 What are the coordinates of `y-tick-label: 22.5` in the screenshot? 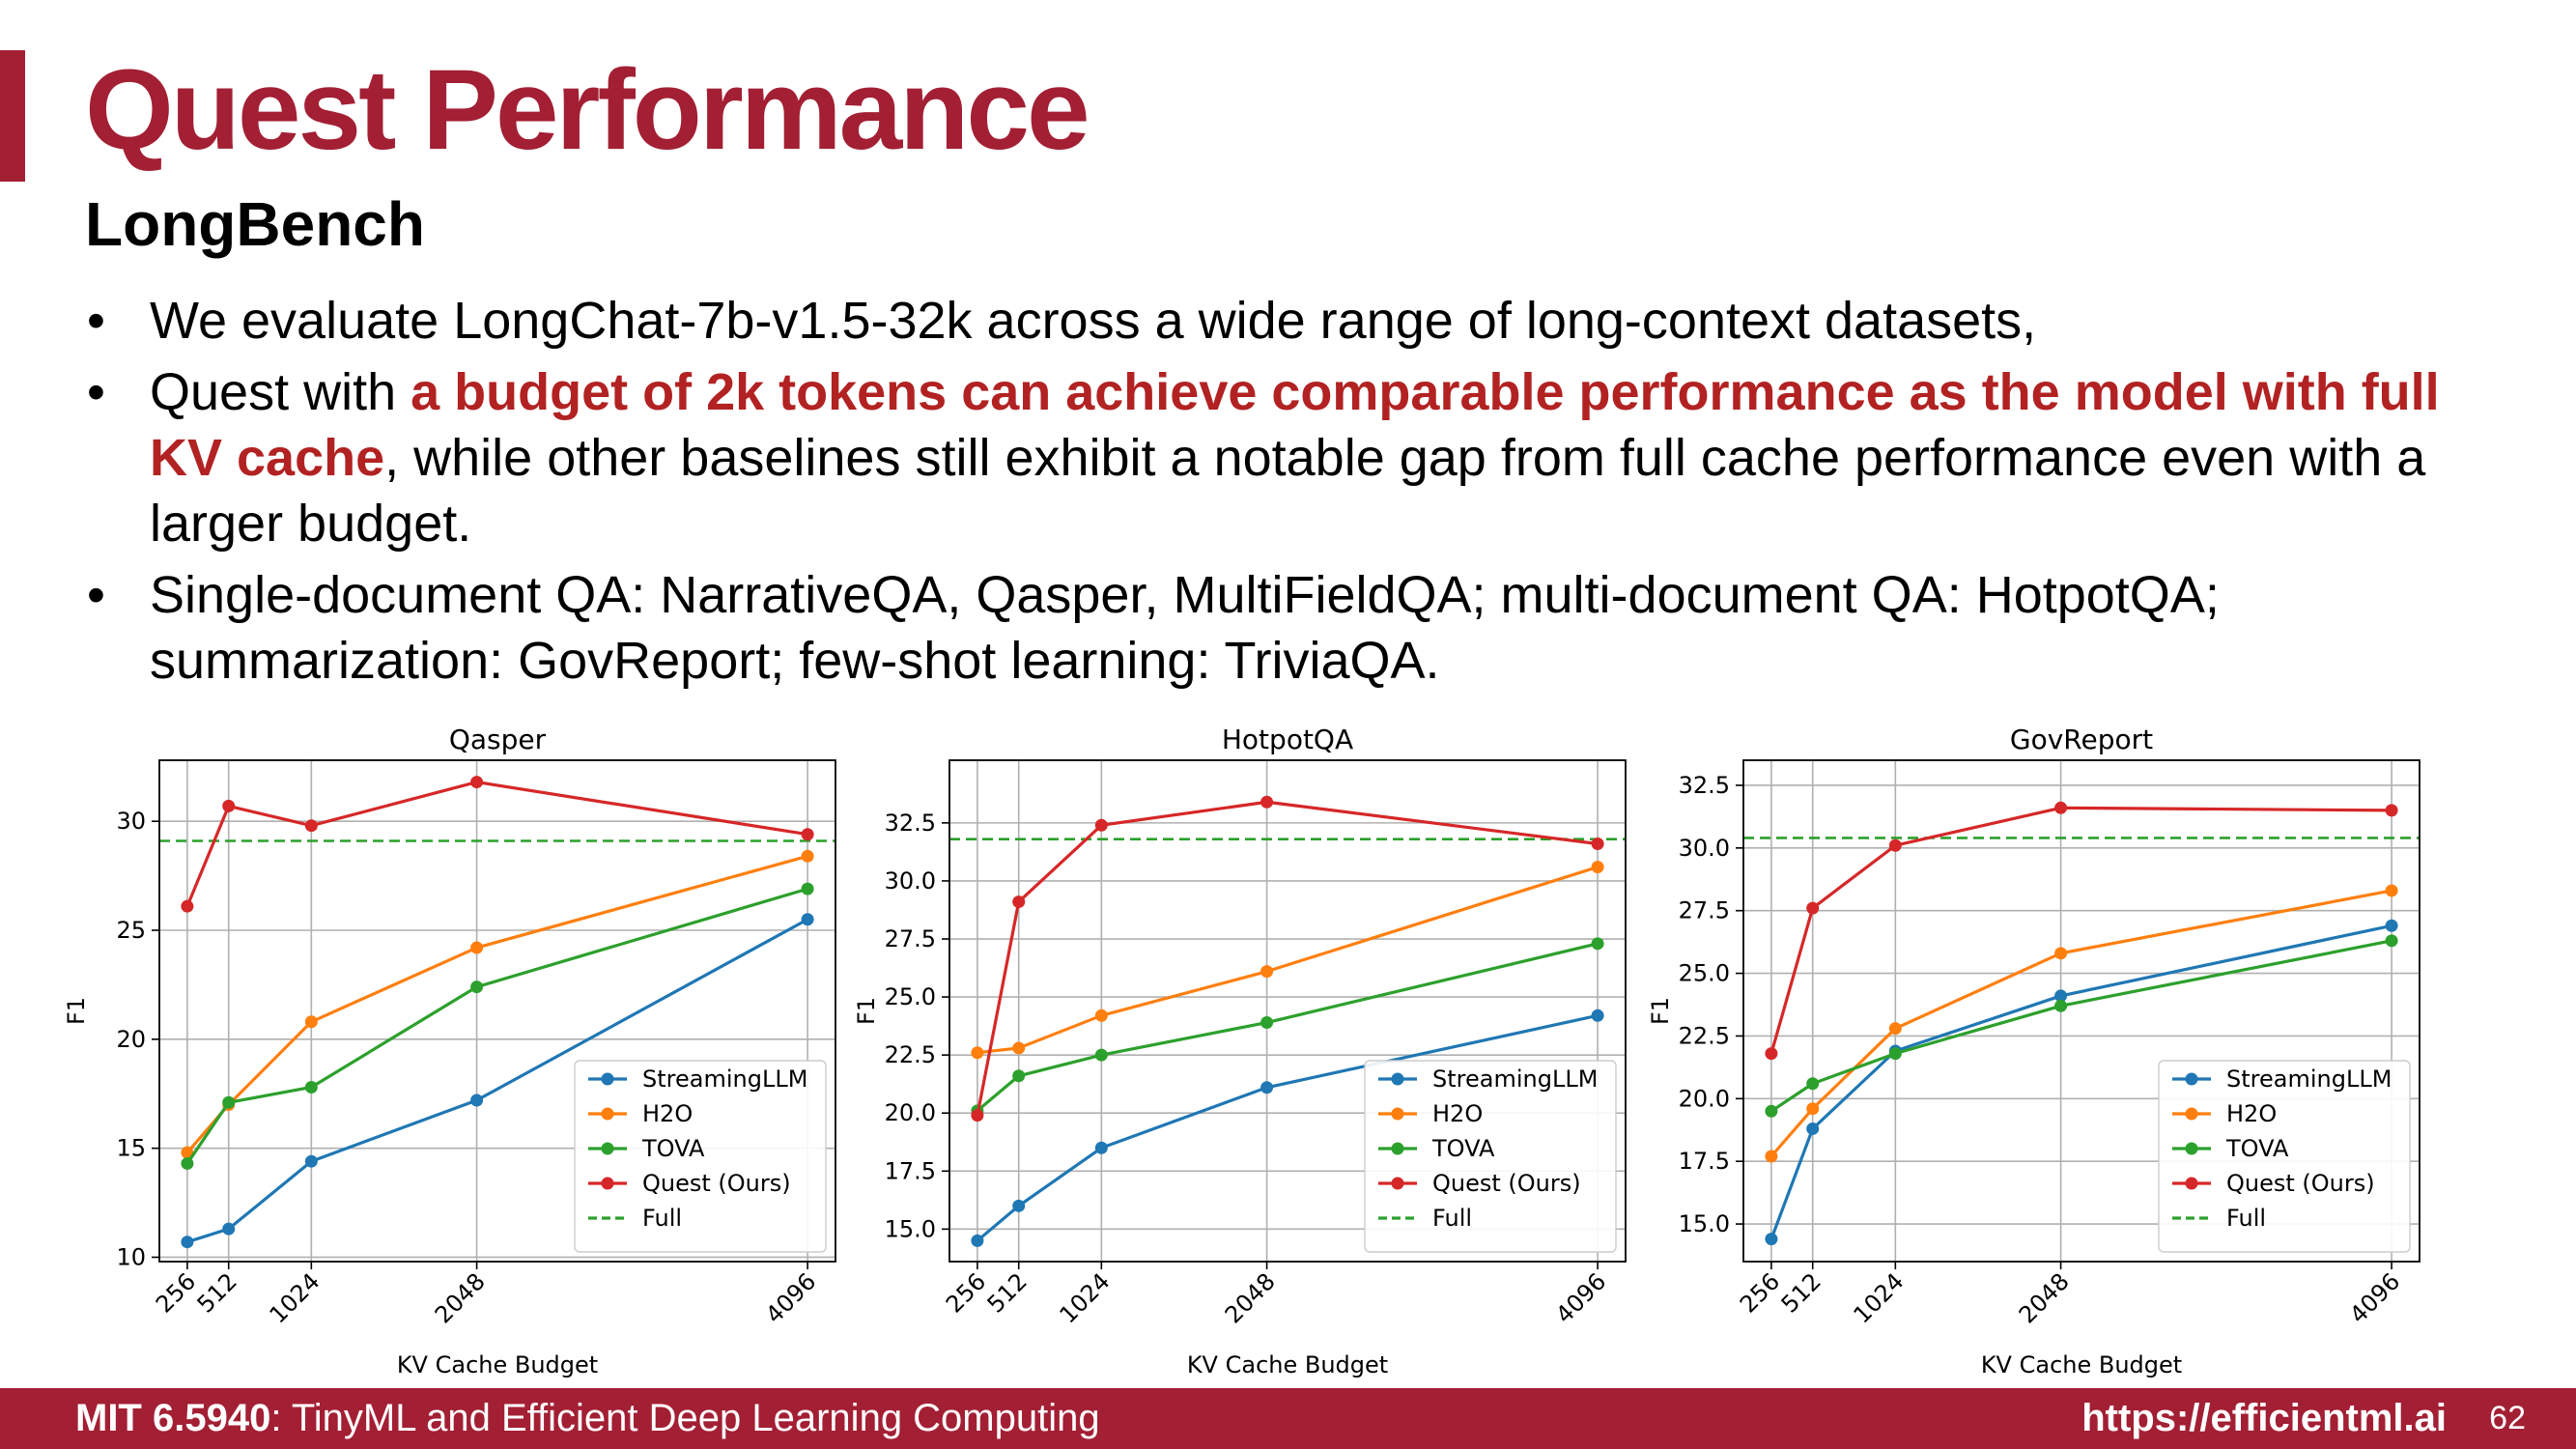 It's located at (910, 1054).